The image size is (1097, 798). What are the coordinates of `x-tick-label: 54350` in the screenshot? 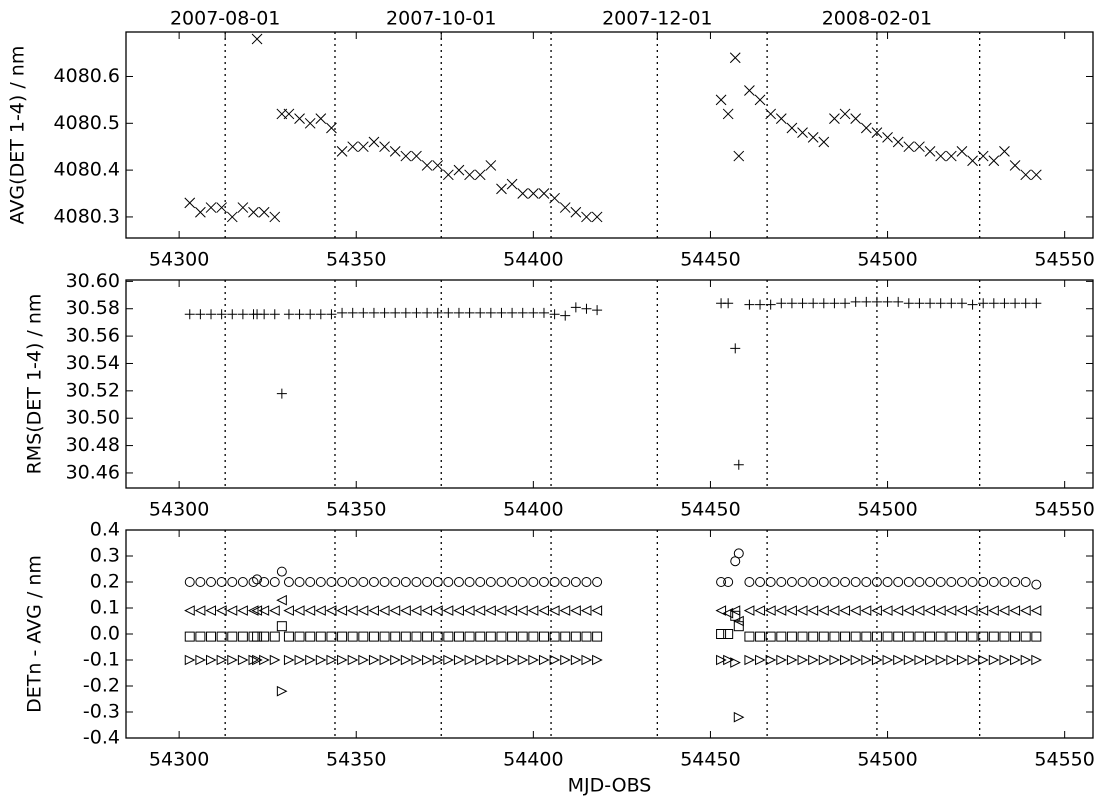 It's located at (356, 260).